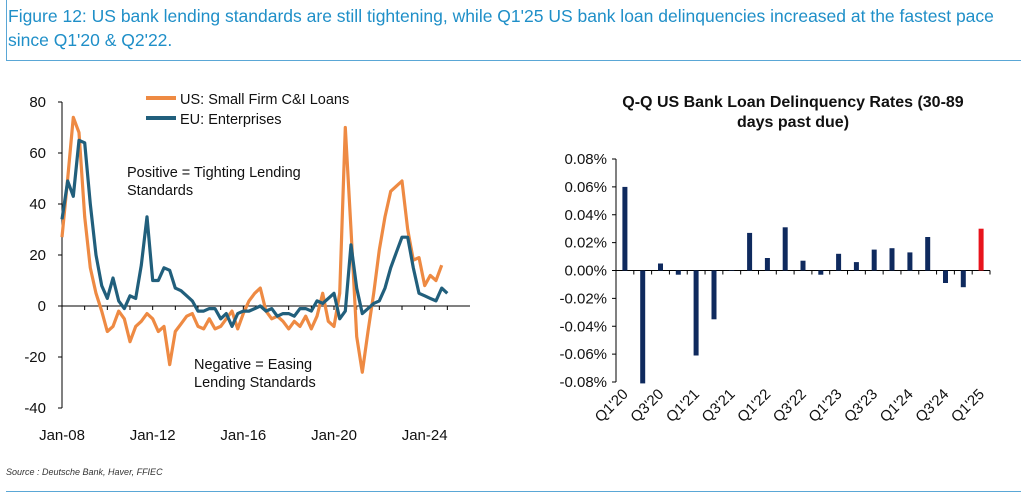  What do you see at coordinates (37, 204) in the screenshot?
I see `left-y-tick-label: 40` at bounding box center [37, 204].